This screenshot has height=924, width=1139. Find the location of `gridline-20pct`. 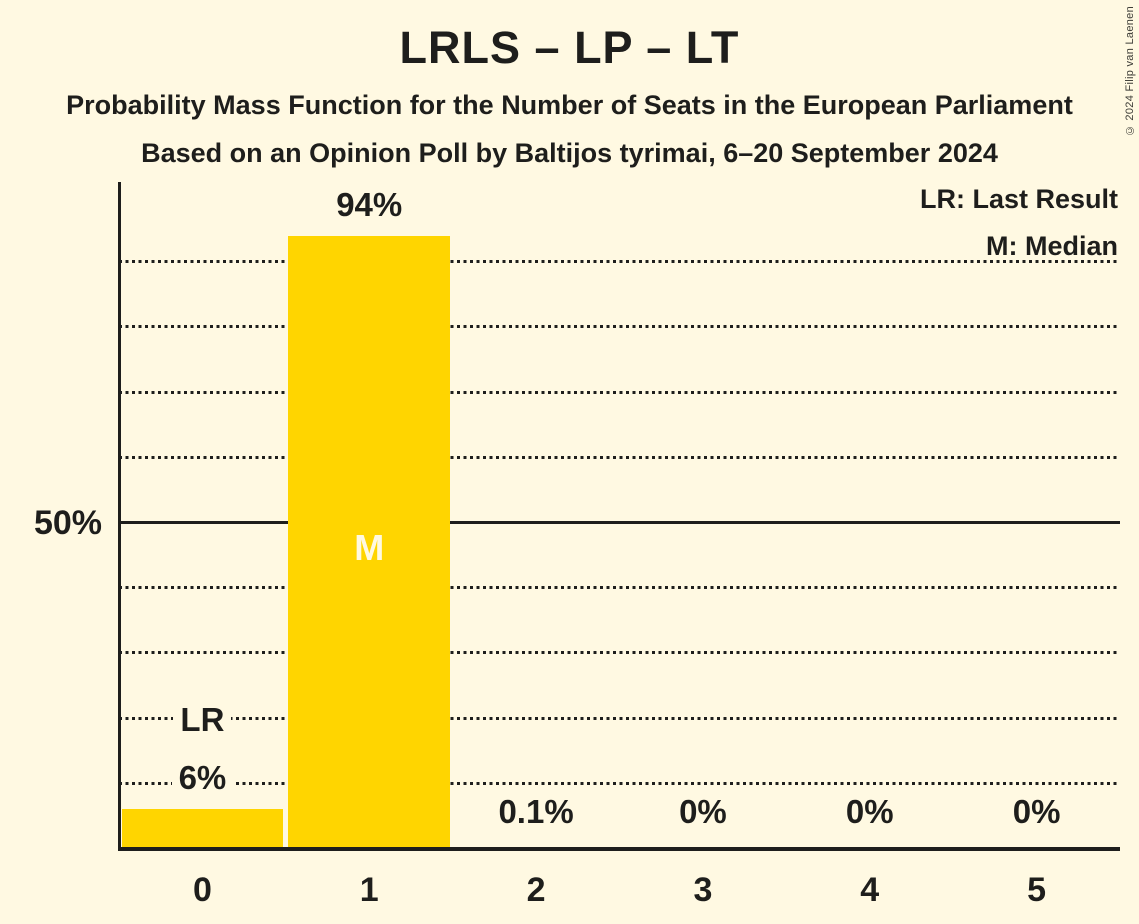

gridline-20pct is located at coordinates (619, 718).